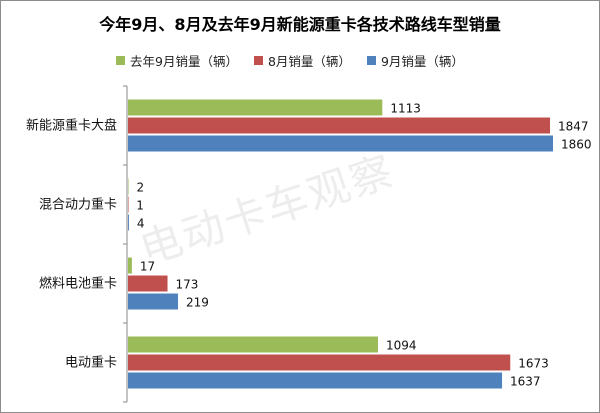  What do you see at coordinates (120, 60) in the screenshot?
I see `legend-swatch-last-year-sep` at bounding box center [120, 60].